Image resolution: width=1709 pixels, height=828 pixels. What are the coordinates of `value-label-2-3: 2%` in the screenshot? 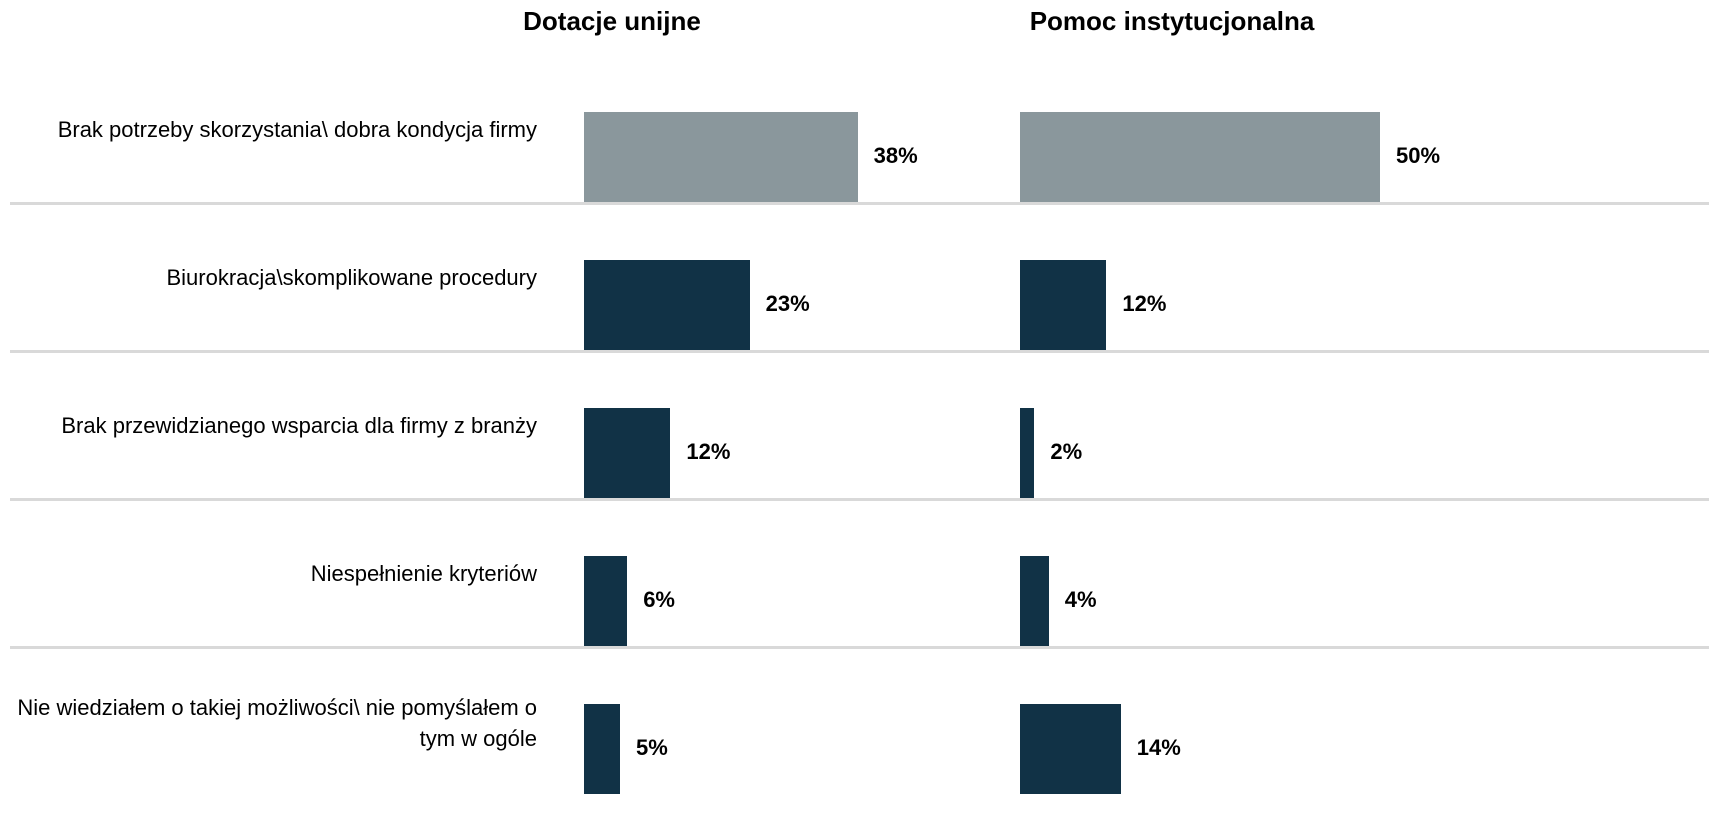 It's located at (1066, 451).